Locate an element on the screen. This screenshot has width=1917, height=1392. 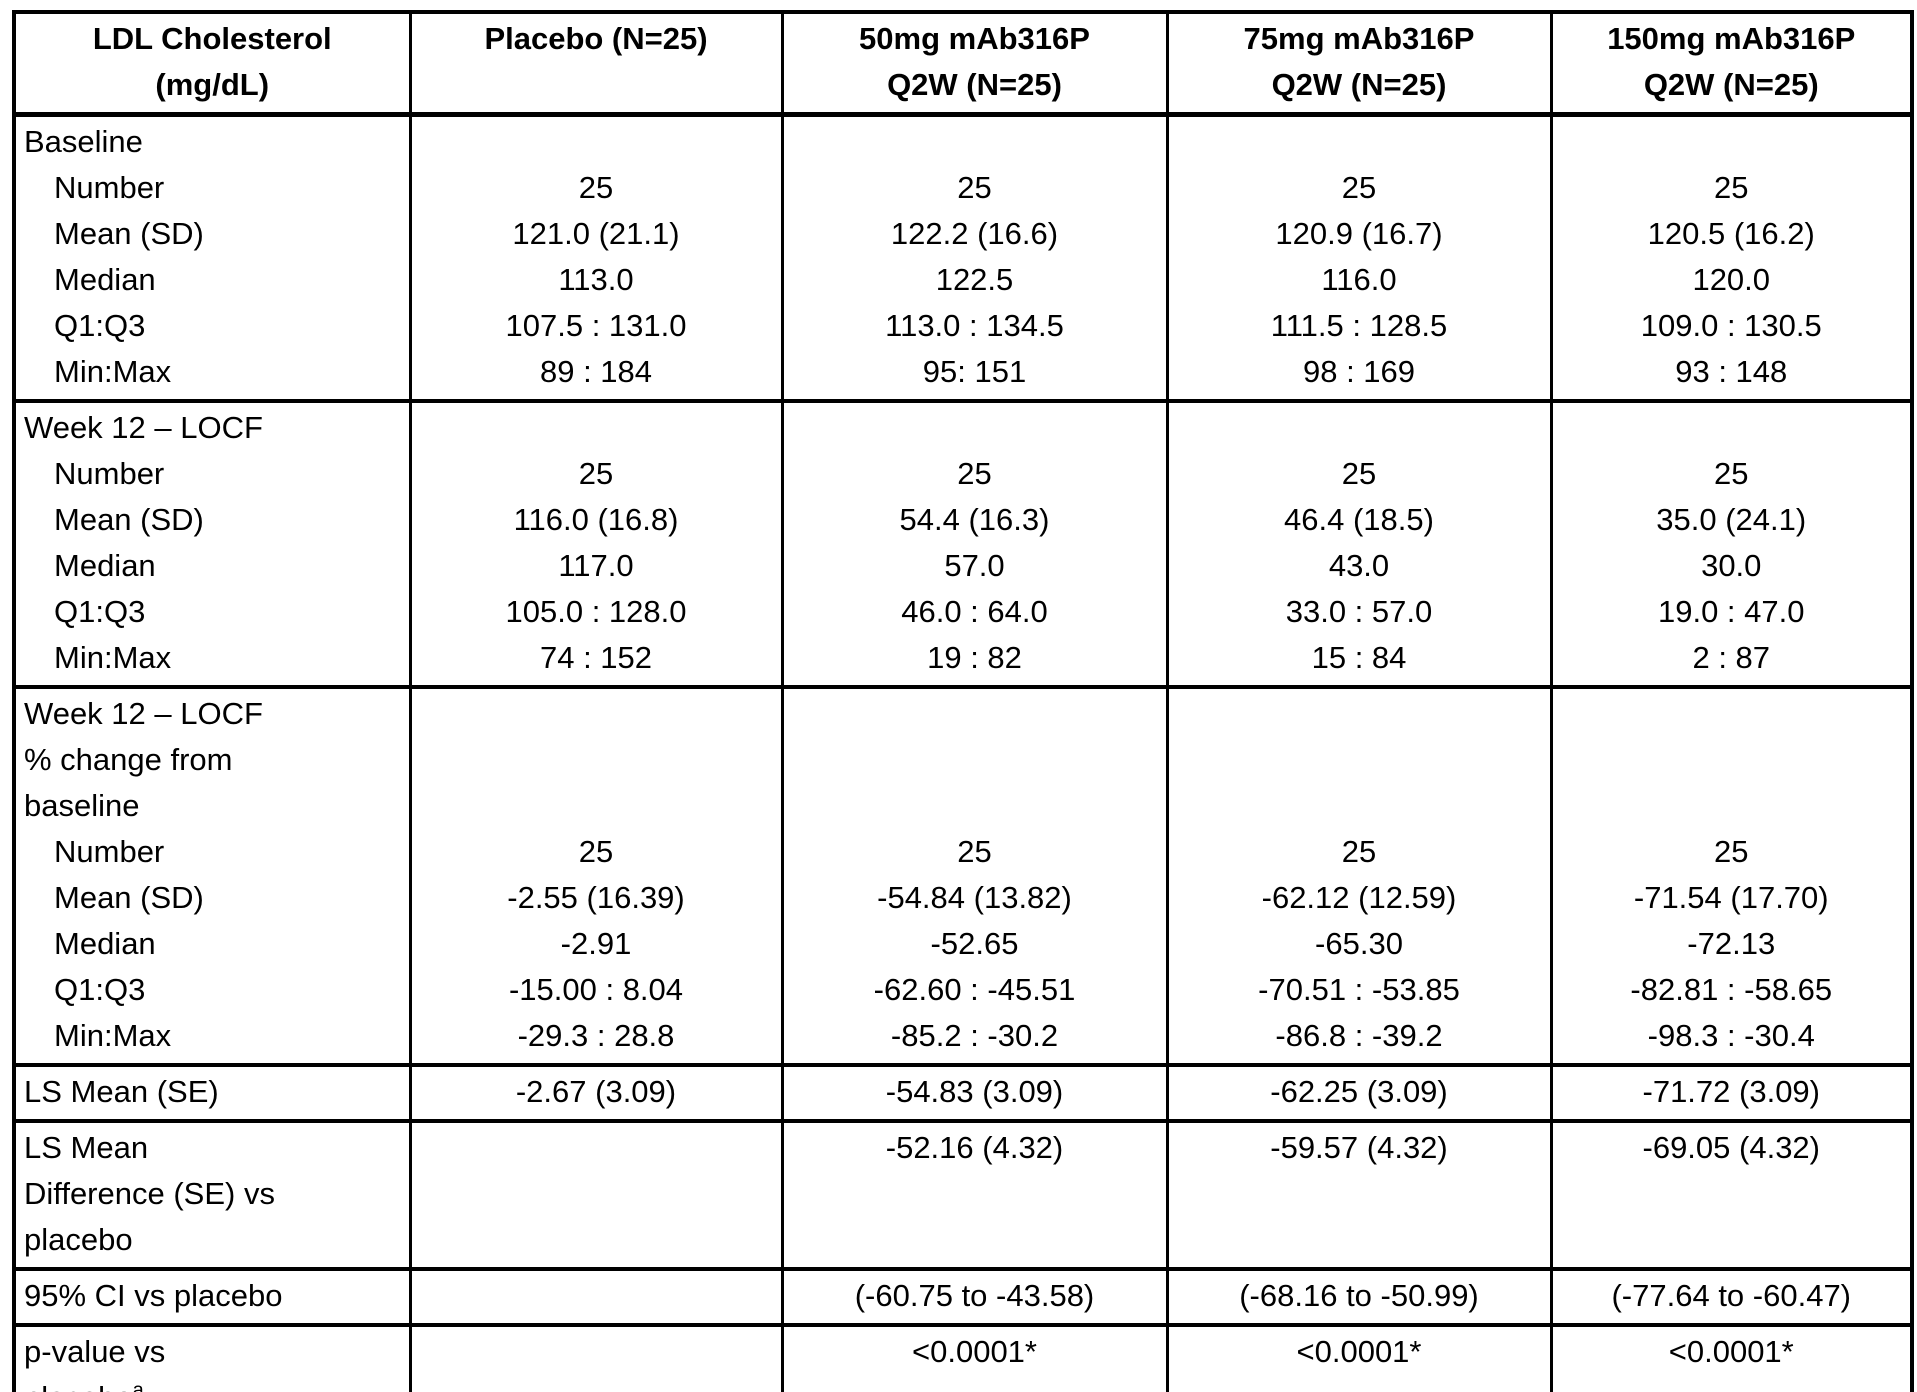
stat-value: 111.5 : 128.5 is located at coordinates (1359, 325).